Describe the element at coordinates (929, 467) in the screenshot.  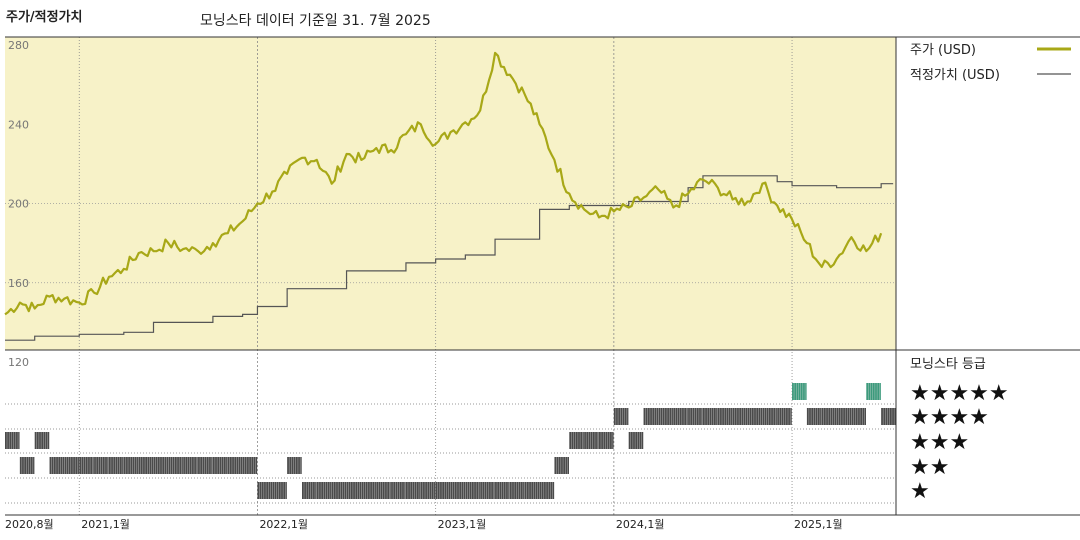
I see `legend-2-stars: ★★` at that location.